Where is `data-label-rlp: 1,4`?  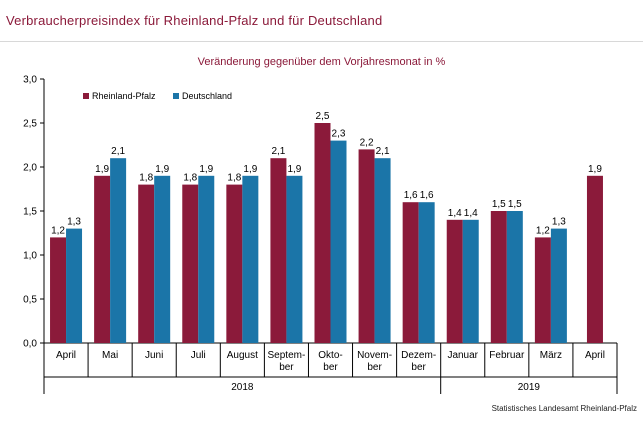
data-label-rlp: 1,4 is located at coordinates (455, 213).